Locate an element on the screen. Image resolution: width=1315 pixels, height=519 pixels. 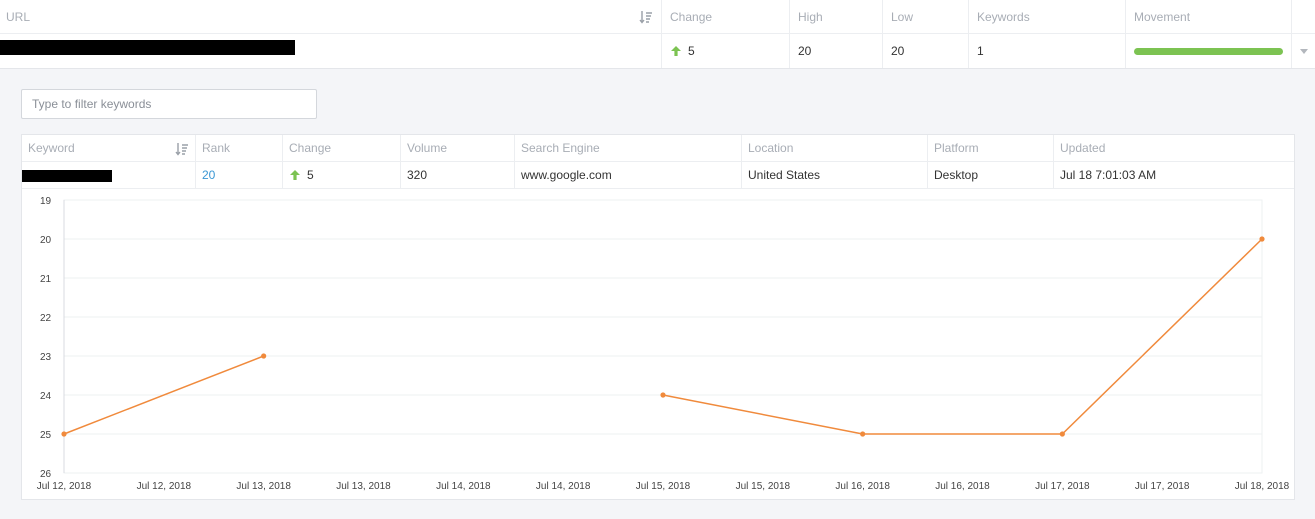
keyword-change-cell: 5 is located at coordinates (342, 175).